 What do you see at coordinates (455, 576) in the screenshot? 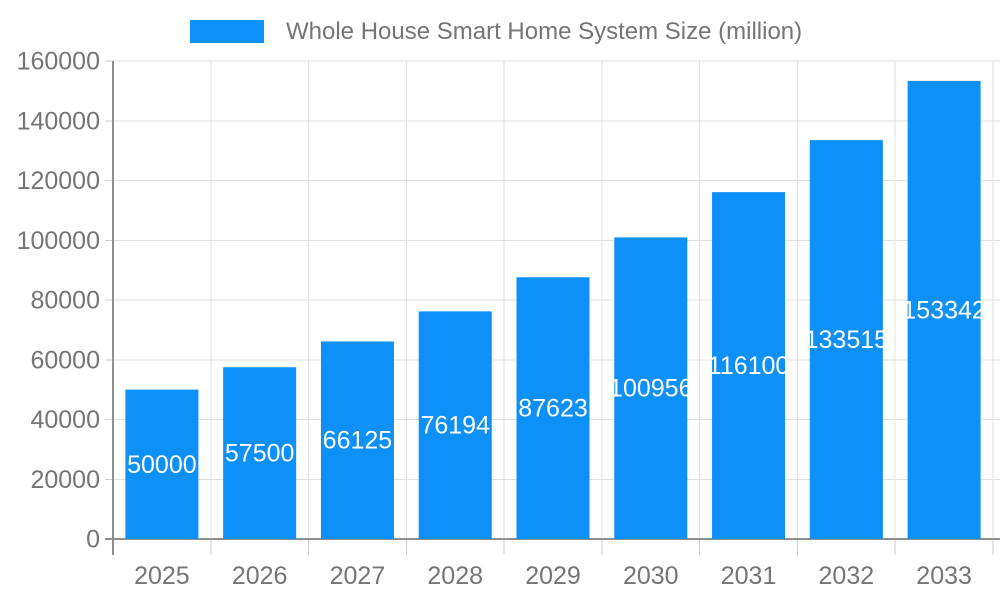
I see `x-axis-label: 2028` at bounding box center [455, 576].